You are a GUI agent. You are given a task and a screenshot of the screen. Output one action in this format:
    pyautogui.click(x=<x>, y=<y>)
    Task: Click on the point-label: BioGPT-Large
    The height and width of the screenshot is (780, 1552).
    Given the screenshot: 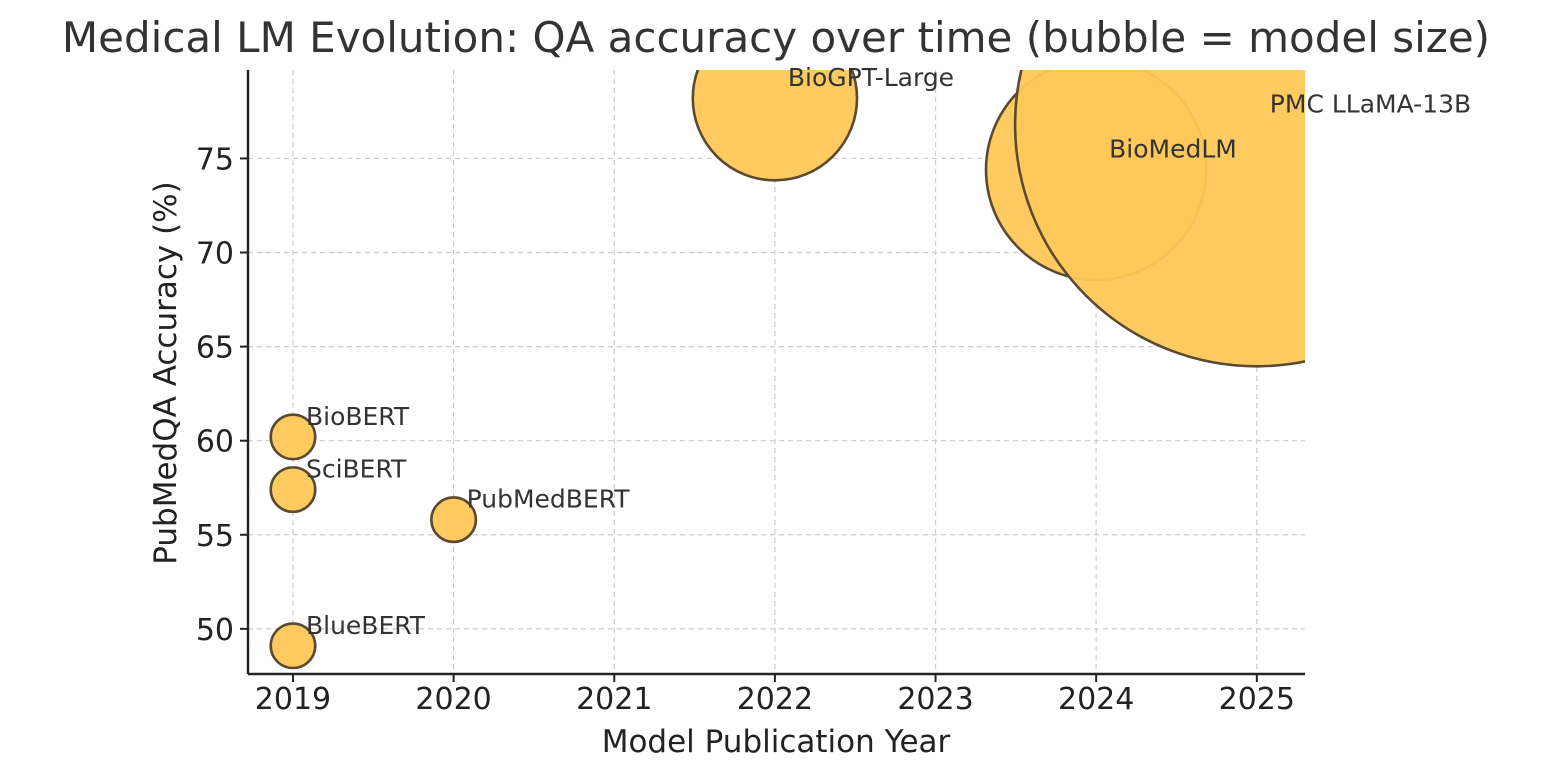 What is the action you would take?
    pyautogui.click(x=871, y=77)
    